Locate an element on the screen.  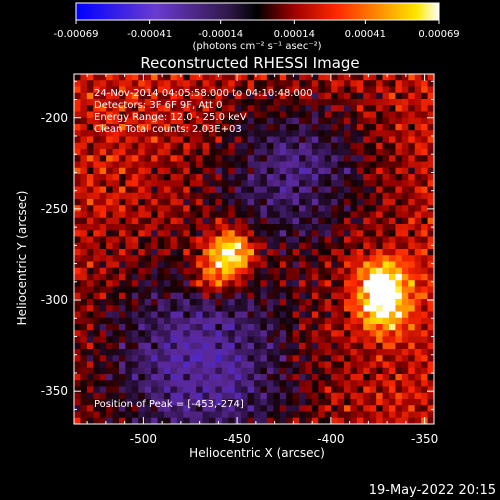
y-tick-label: -350 is located at coordinates (54, 391).